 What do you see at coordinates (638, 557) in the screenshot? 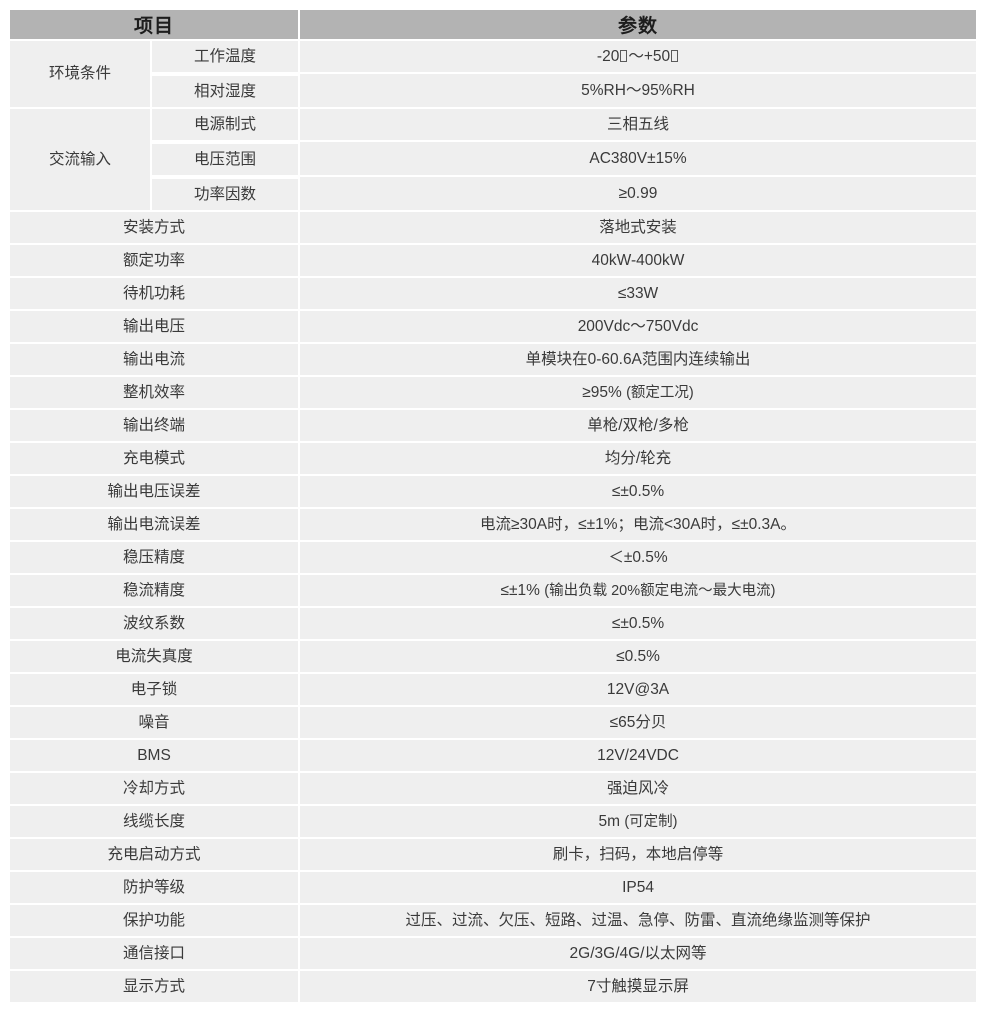
I see `value-cell: ＜±0.5%` at bounding box center [638, 557].